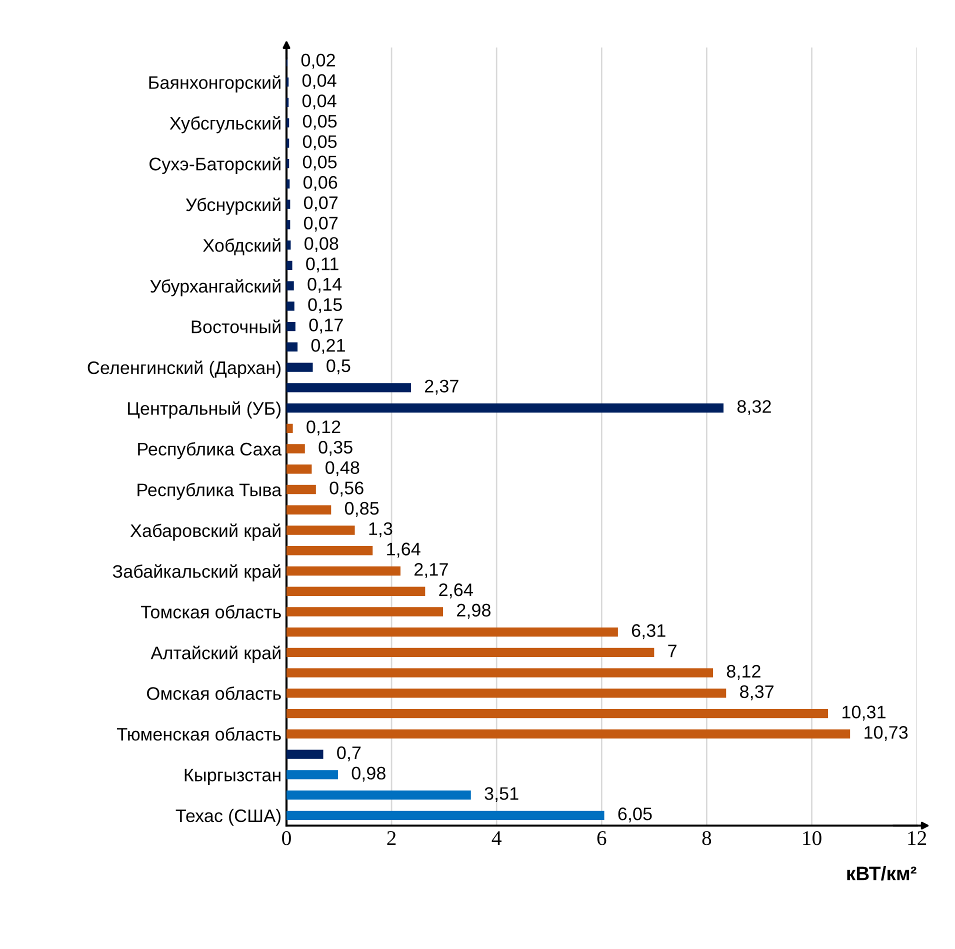  I want to click on data-label: 8,12, so click(743, 672).